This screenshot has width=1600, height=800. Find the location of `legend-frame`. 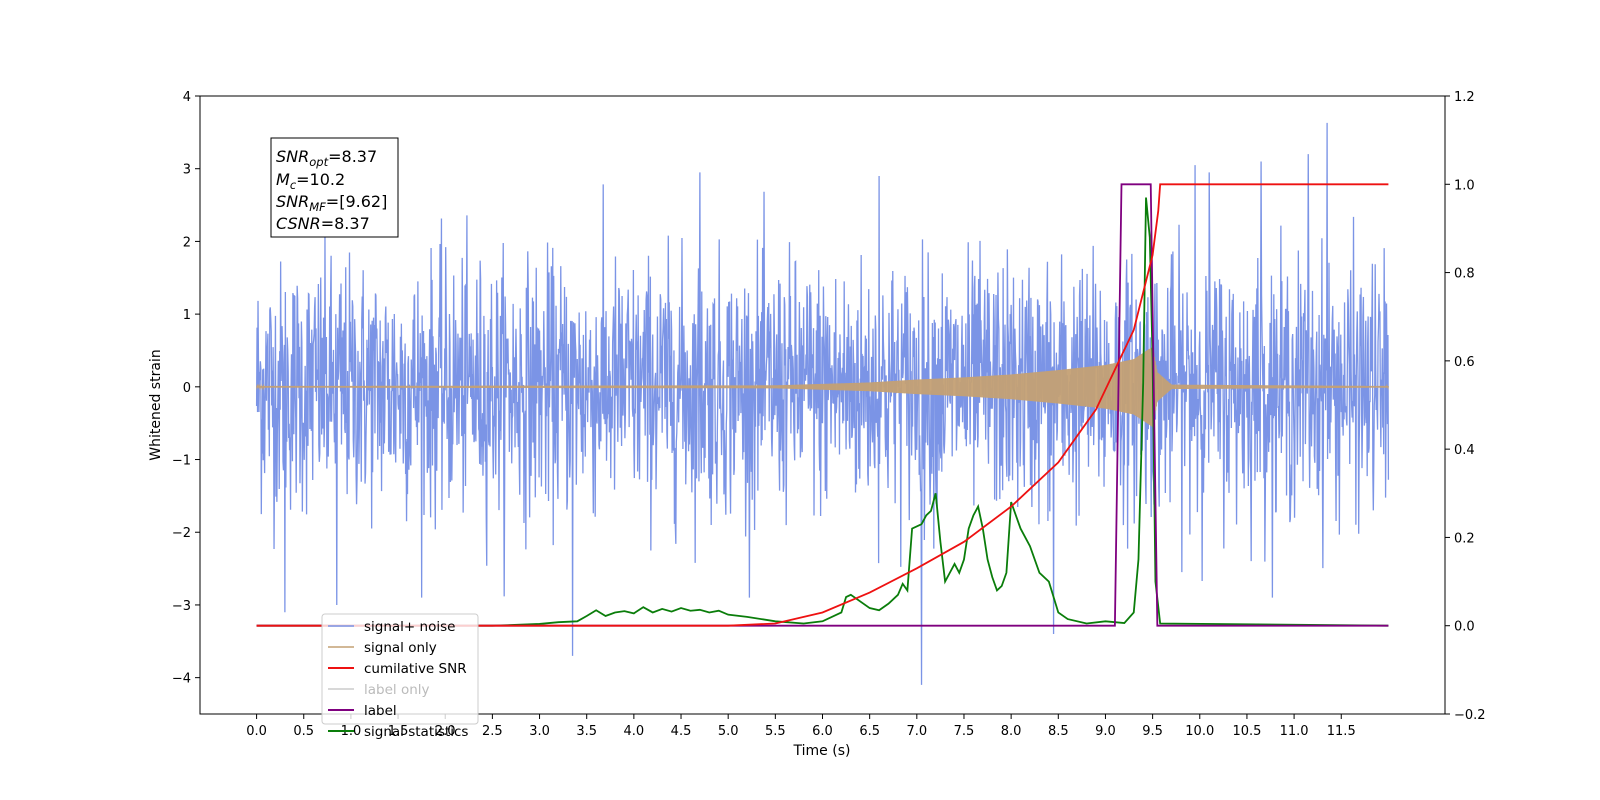

legend-frame is located at coordinates (400, 669).